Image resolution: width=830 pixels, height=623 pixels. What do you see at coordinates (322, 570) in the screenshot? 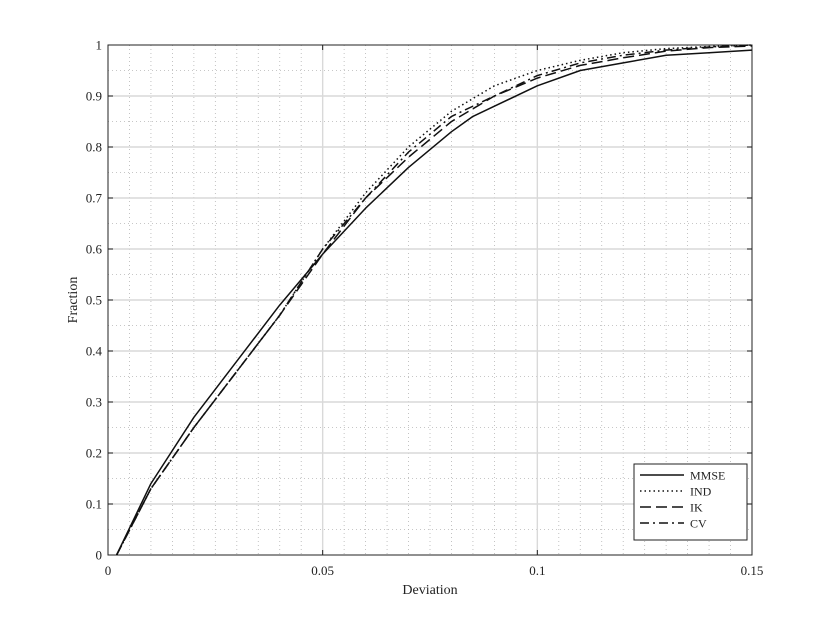
I see `x-tick-label: 0.05` at bounding box center [322, 570].